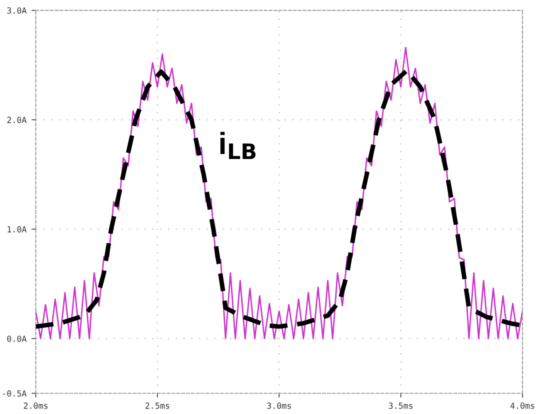 The height and width of the screenshot is (414, 550). Describe the element at coordinates (36, 405) in the screenshot. I see `x-tick-label: 2.0ms` at that location.